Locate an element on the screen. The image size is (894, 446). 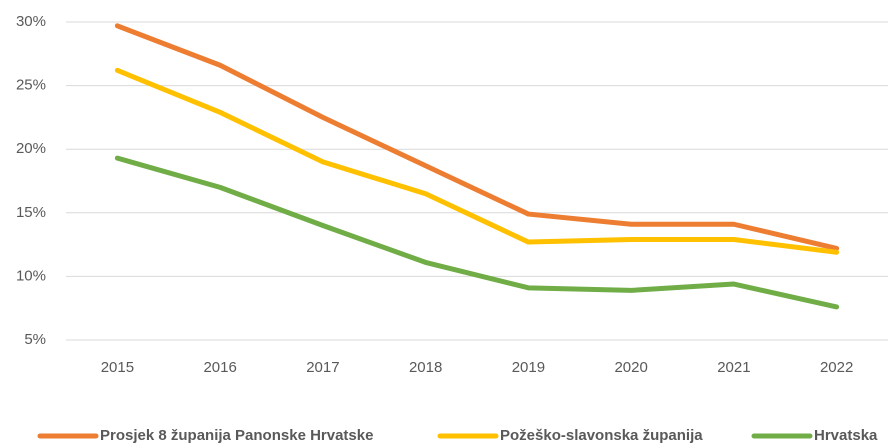
x-tick-label: 2016 is located at coordinates (219, 367).